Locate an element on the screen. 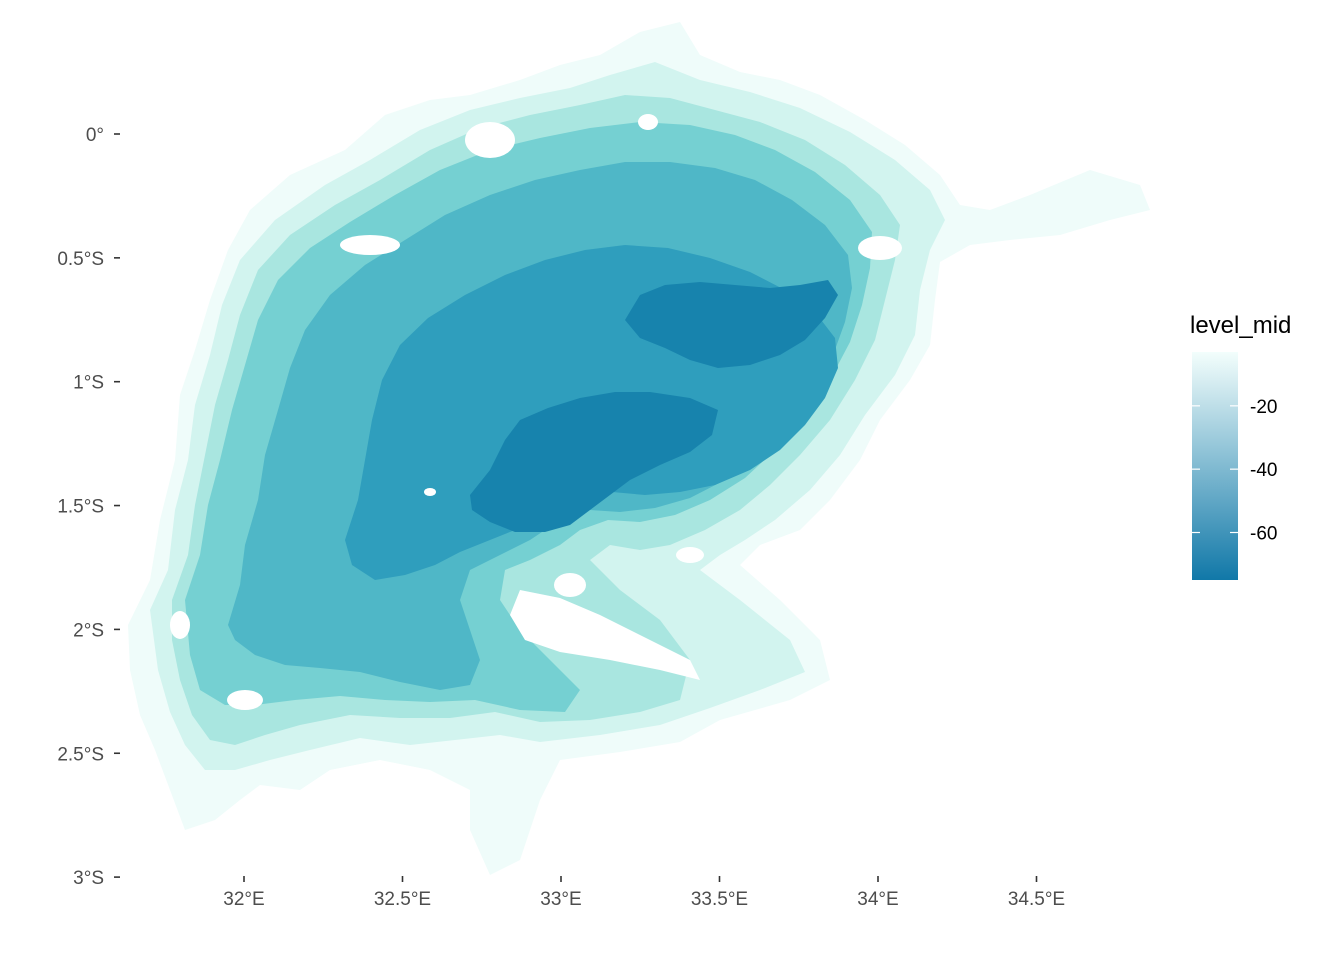  x-tick-label: 33.5°E is located at coordinates (719, 899).